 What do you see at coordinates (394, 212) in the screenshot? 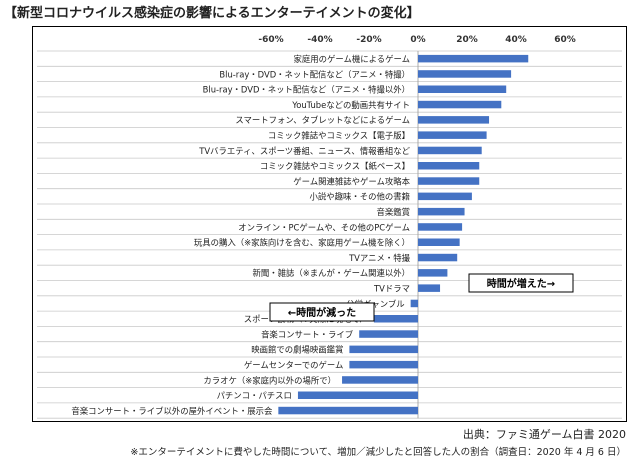
I see `category-label: 音楽鑑賞` at bounding box center [394, 212].